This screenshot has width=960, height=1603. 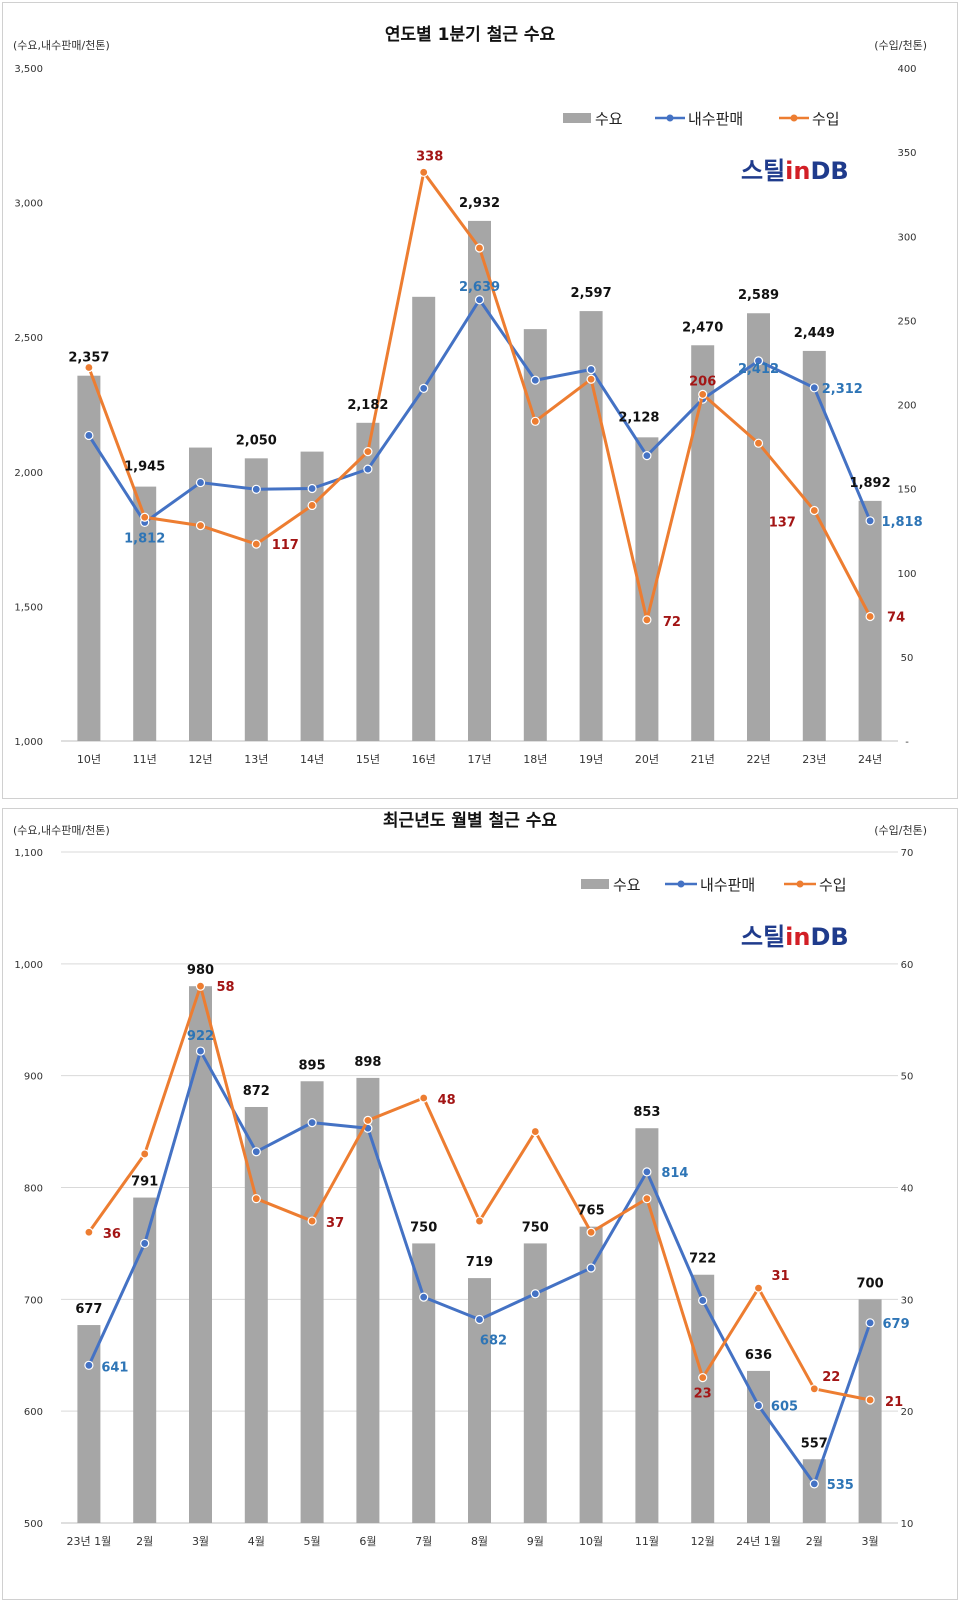 I want to click on y-right-tick-label: 250, so click(x=906, y=321).